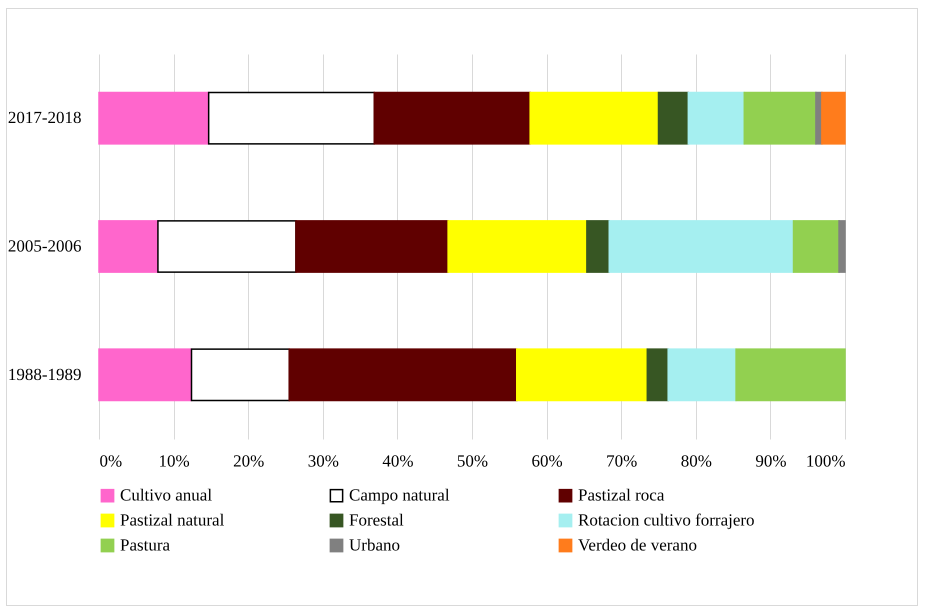  What do you see at coordinates (45, 246) in the screenshot?
I see `y-tick-label: 2005-2006` at bounding box center [45, 246].